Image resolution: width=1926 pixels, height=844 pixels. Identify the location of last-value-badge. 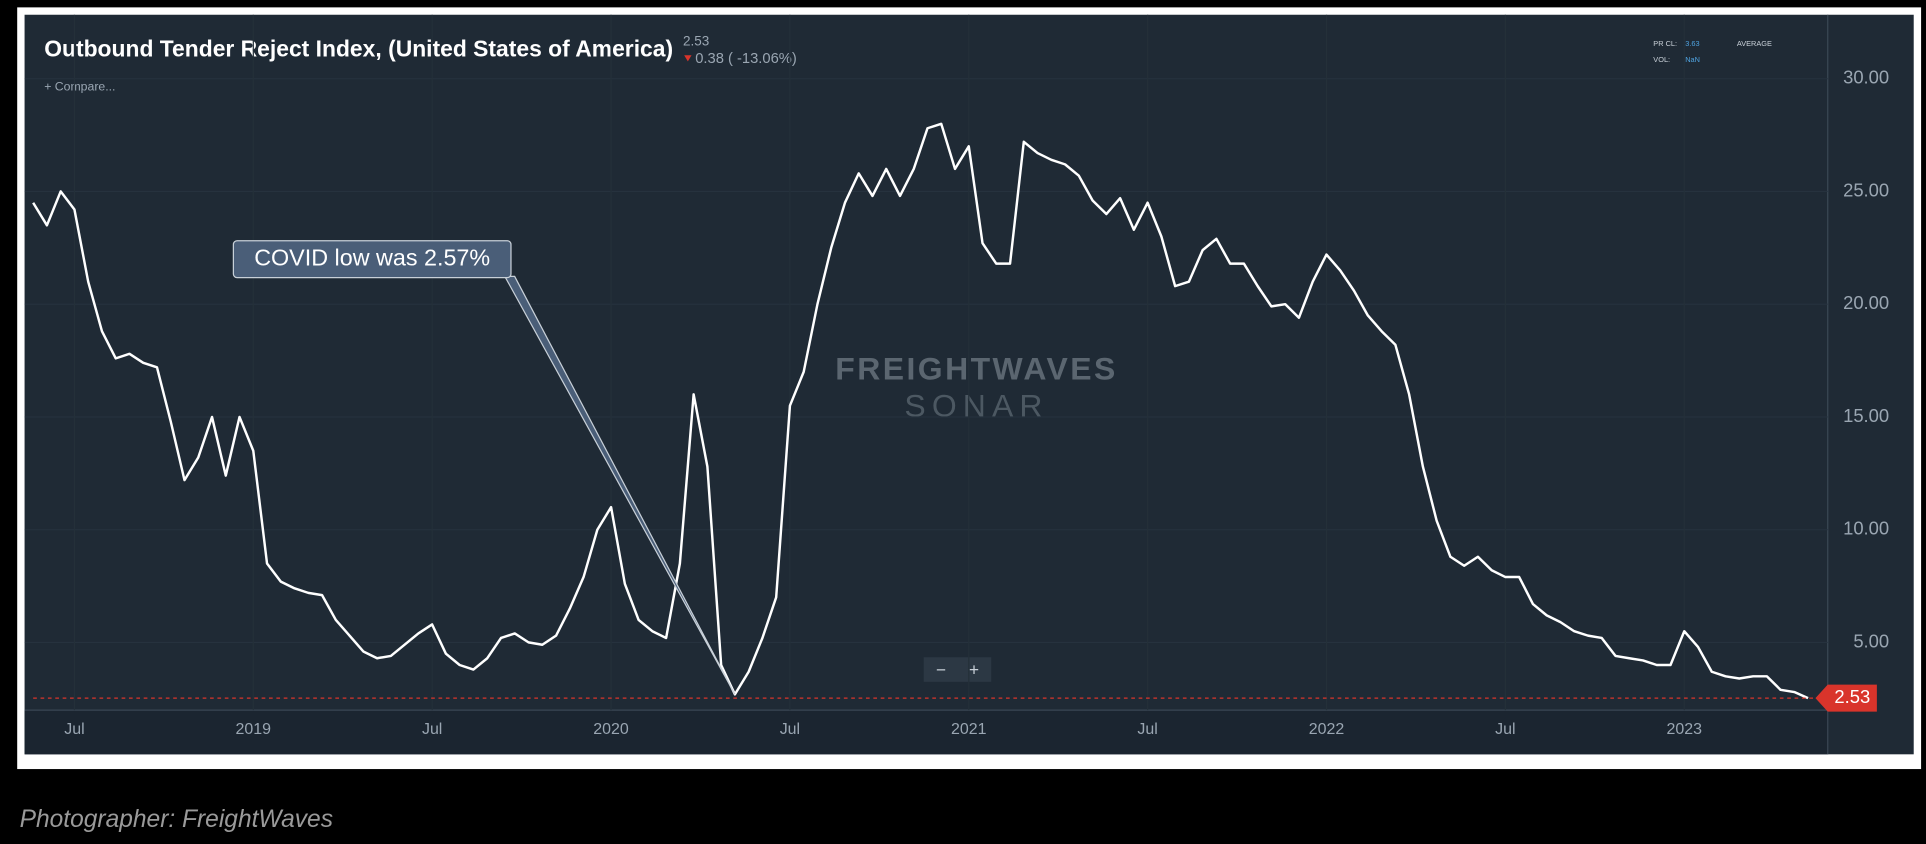
(1846, 698).